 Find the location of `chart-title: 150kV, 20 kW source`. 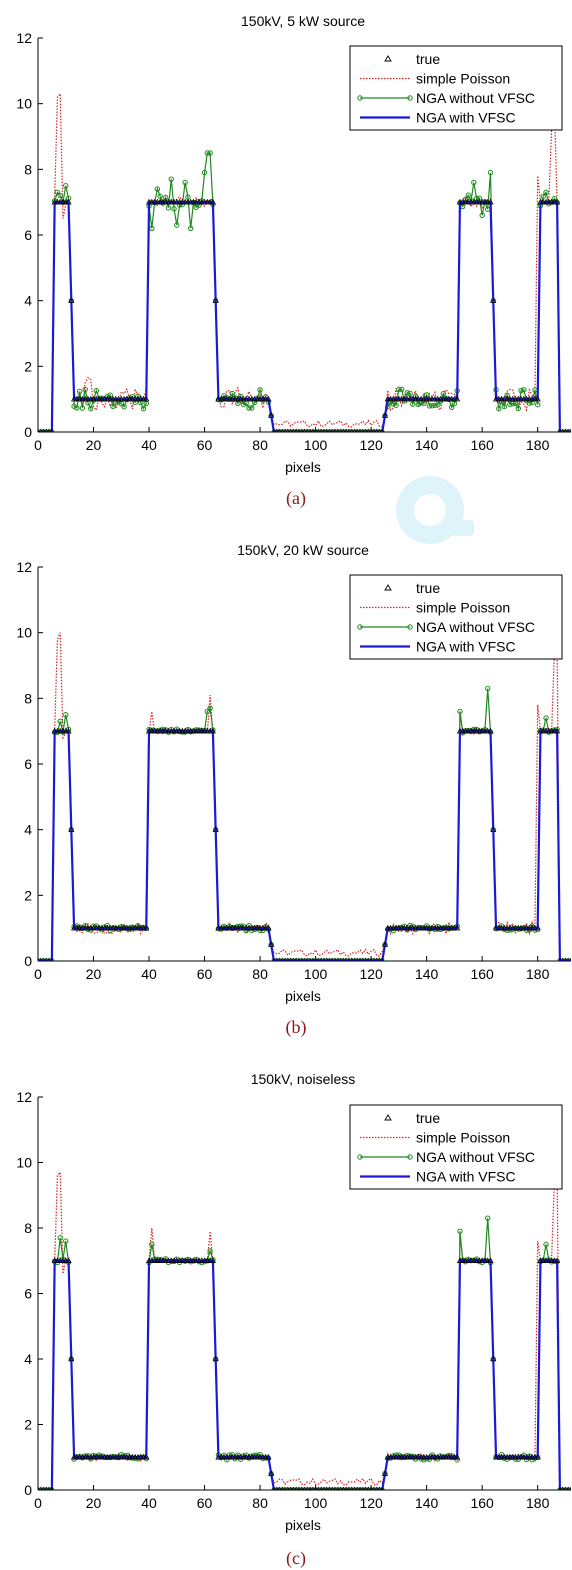

chart-title: 150kV, 20 kW source is located at coordinates (303, 550).